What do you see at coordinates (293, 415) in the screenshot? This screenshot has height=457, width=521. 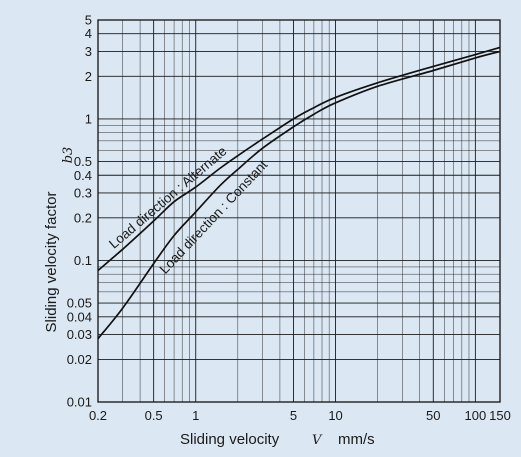 I see `x-tick-label: 5` at bounding box center [293, 415].